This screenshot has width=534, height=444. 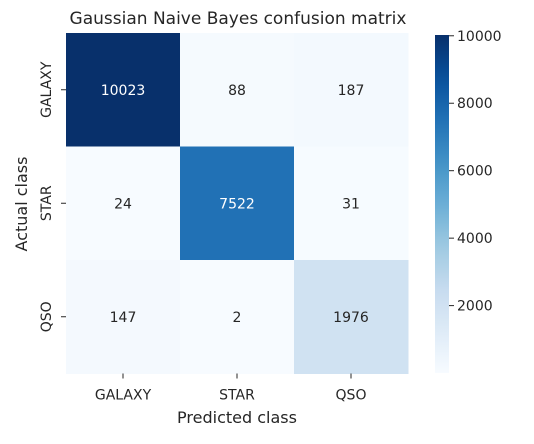 I want to click on colorbar-ticks: 2000 4000 6000 8000 10000, so click(x=475, y=172).